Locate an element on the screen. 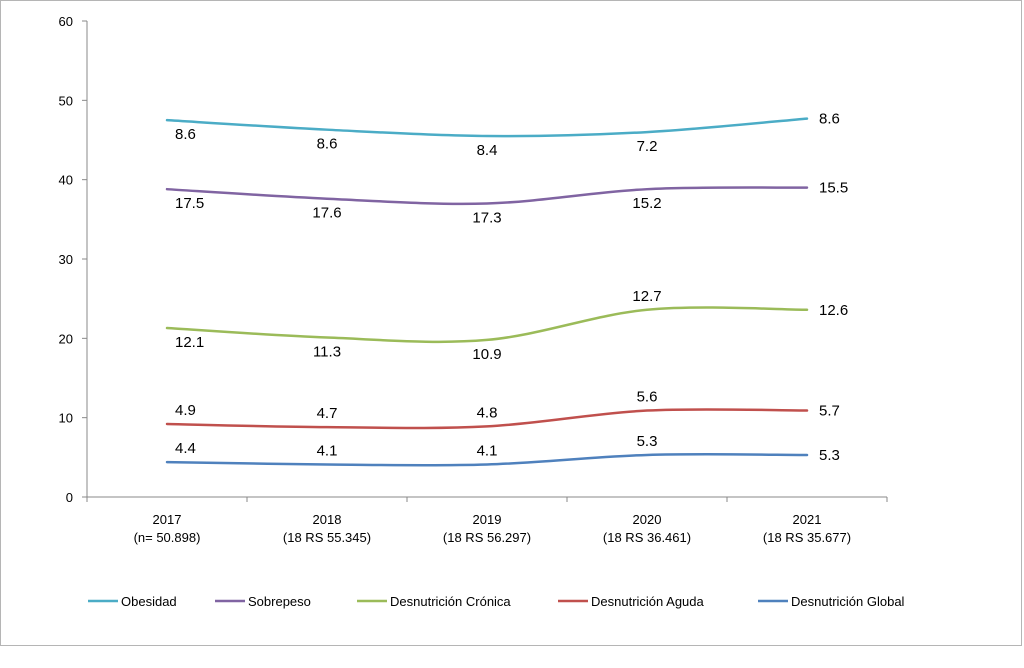 This screenshot has height=668, width=1024. x-tick-label-year: 2019 is located at coordinates (487, 519).